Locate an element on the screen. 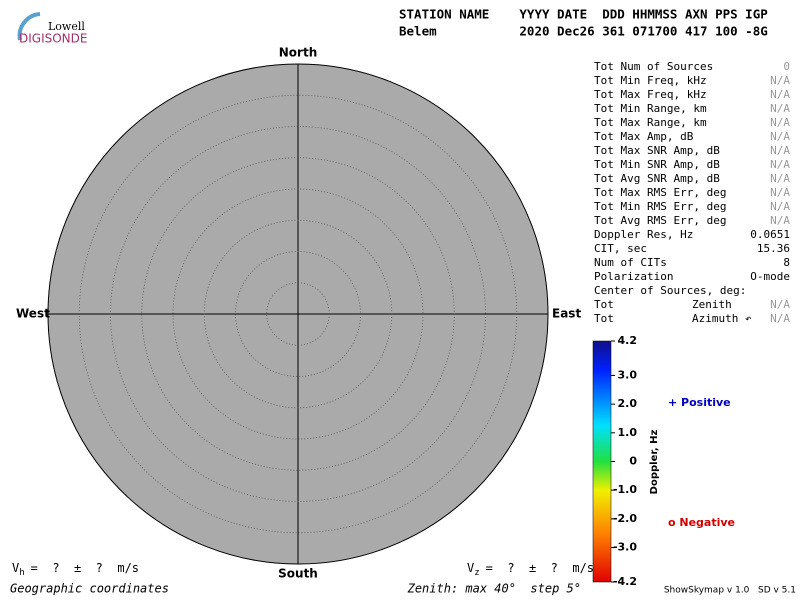  colorbar is located at coordinates (602, 461).